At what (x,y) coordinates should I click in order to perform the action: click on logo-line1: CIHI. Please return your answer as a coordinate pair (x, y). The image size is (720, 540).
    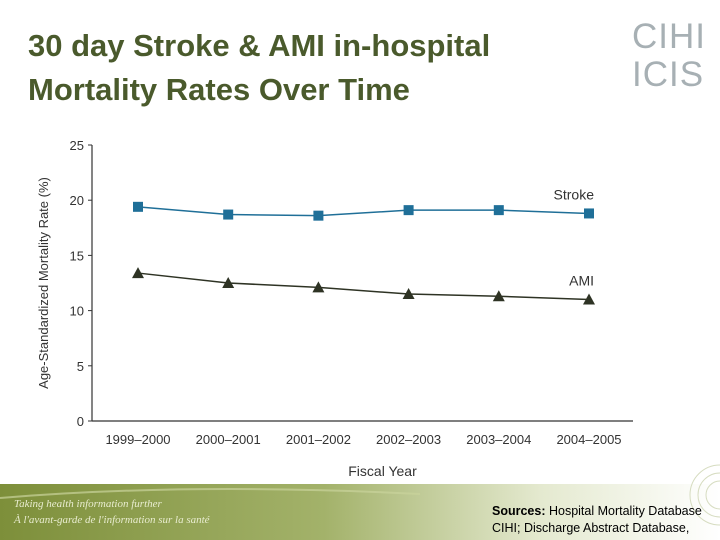
    Looking at the image, I should click on (669, 36).